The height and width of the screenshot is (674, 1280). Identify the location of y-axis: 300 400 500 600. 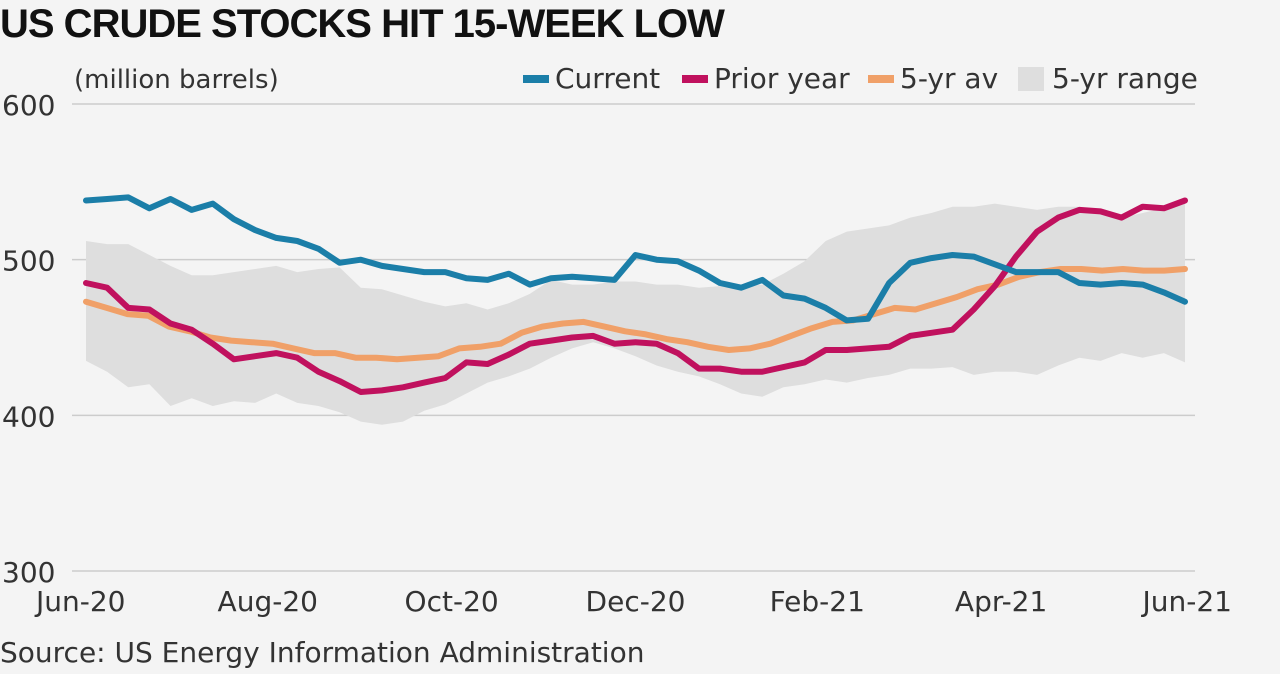
(28, 339).